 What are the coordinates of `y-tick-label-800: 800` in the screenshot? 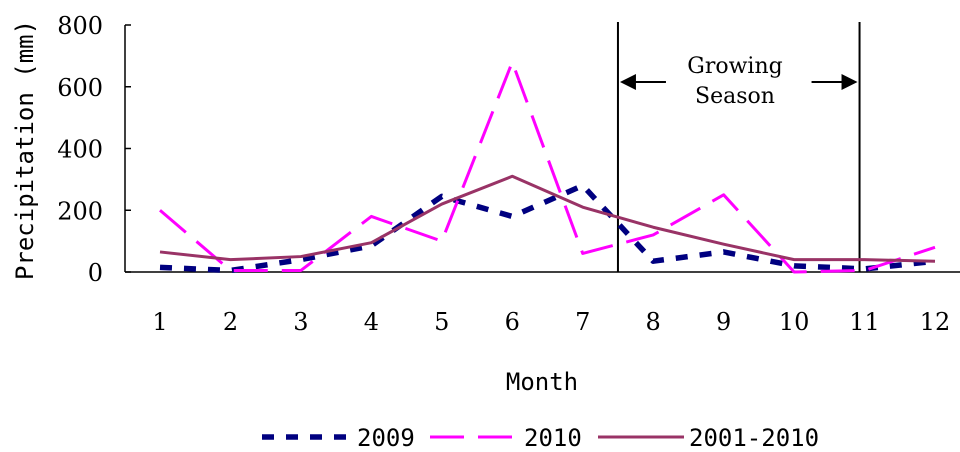 It's located at (80, 26).